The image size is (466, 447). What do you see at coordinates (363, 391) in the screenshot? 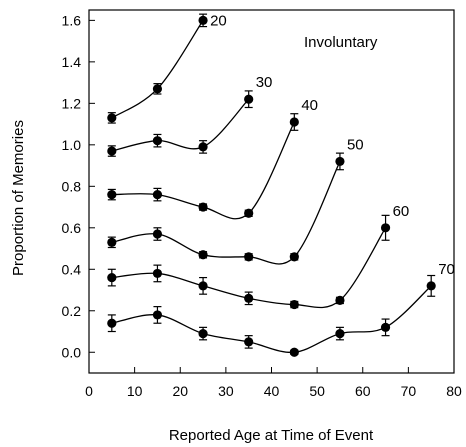
I see `x-tick-label: 60` at bounding box center [363, 391].